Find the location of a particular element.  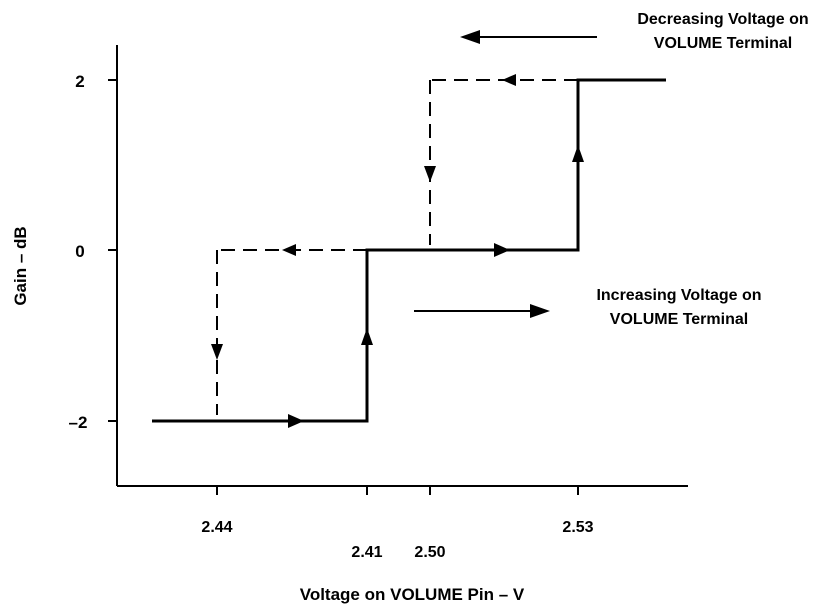

annotation-decreasing-line1: Decreasing Voltage on is located at coordinates (722, 19).